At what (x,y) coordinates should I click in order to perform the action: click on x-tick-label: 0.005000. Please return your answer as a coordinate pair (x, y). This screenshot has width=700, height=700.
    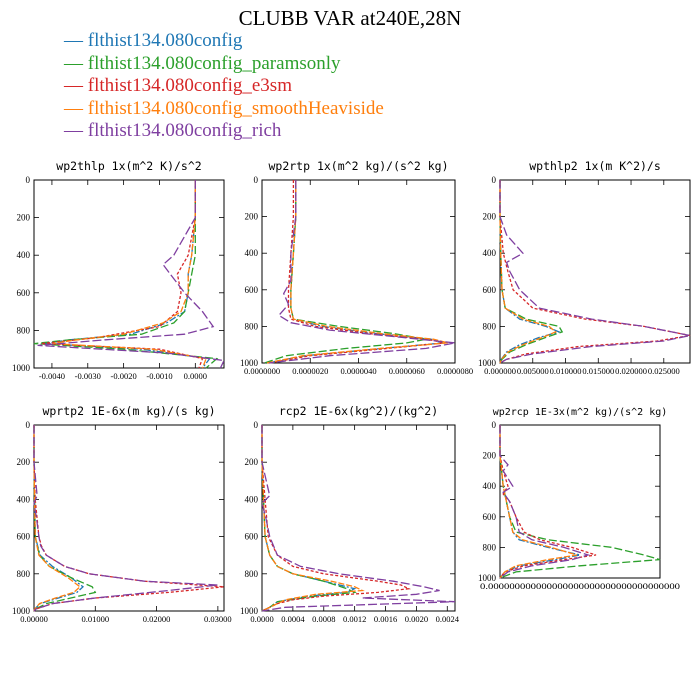
    Looking at the image, I should click on (533, 371).